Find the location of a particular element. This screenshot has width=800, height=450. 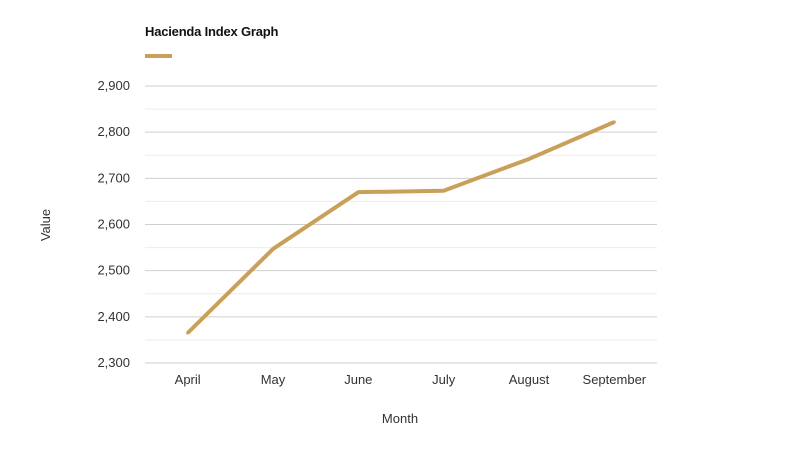

y-tick-label: 2,400 is located at coordinates (113, 316).